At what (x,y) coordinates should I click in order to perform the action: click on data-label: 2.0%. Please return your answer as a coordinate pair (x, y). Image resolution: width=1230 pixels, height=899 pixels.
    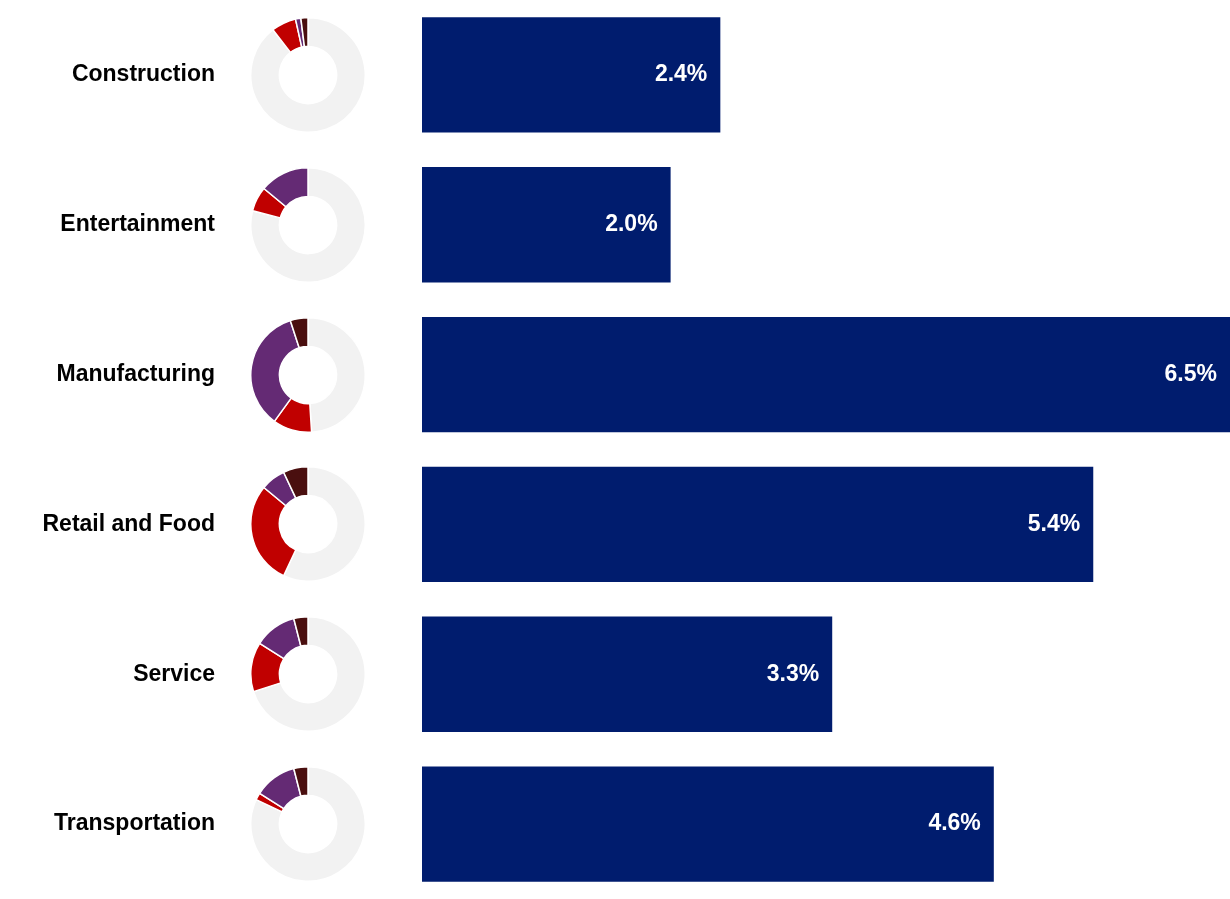
    Looking at the image, I should click on (631, 223).